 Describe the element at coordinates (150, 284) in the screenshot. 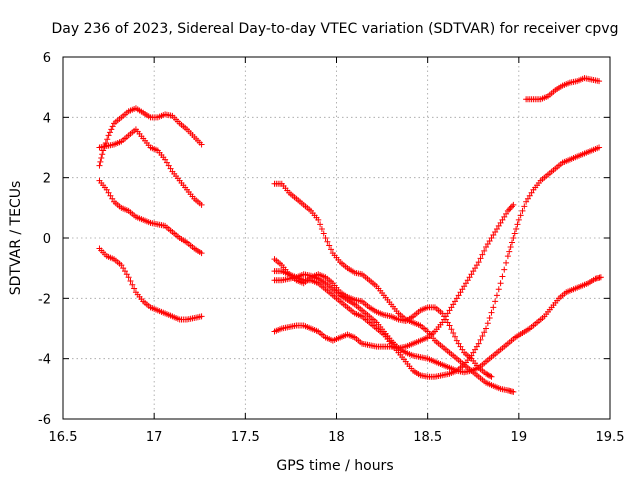

I see `series-arc-a4` at that location.